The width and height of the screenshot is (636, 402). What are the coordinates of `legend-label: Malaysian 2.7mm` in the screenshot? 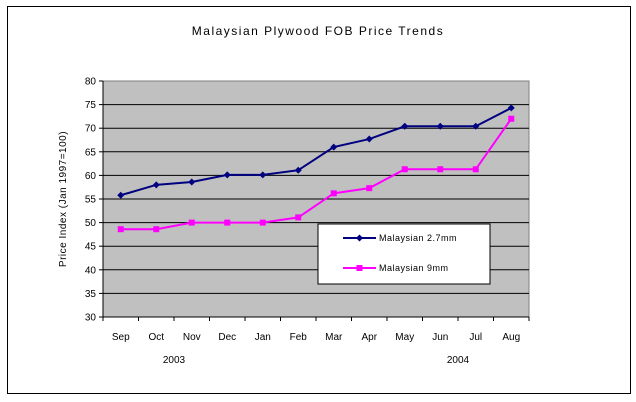 It's located at (418, 238).